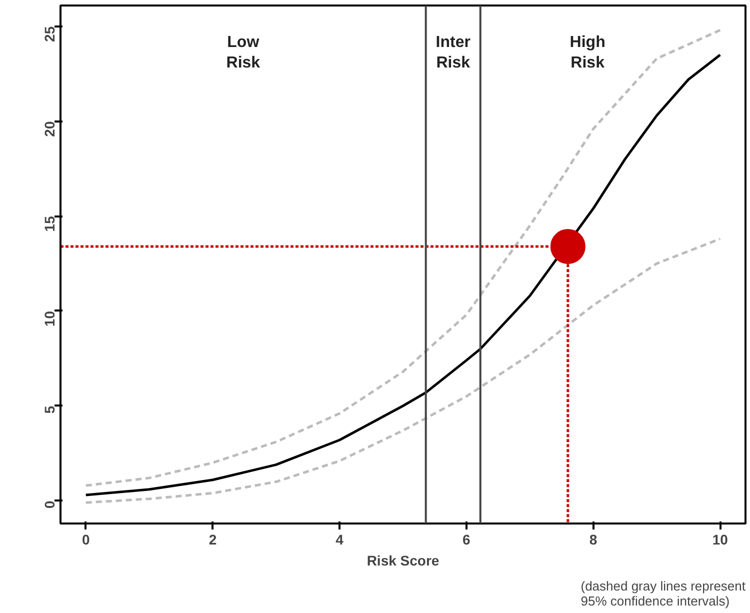 This screenshot has width=750, height=613. What do you see at coordinates (50, 504) in the screenshot?
I see `y-tick-label: 0` at bounding box center [50, 504].